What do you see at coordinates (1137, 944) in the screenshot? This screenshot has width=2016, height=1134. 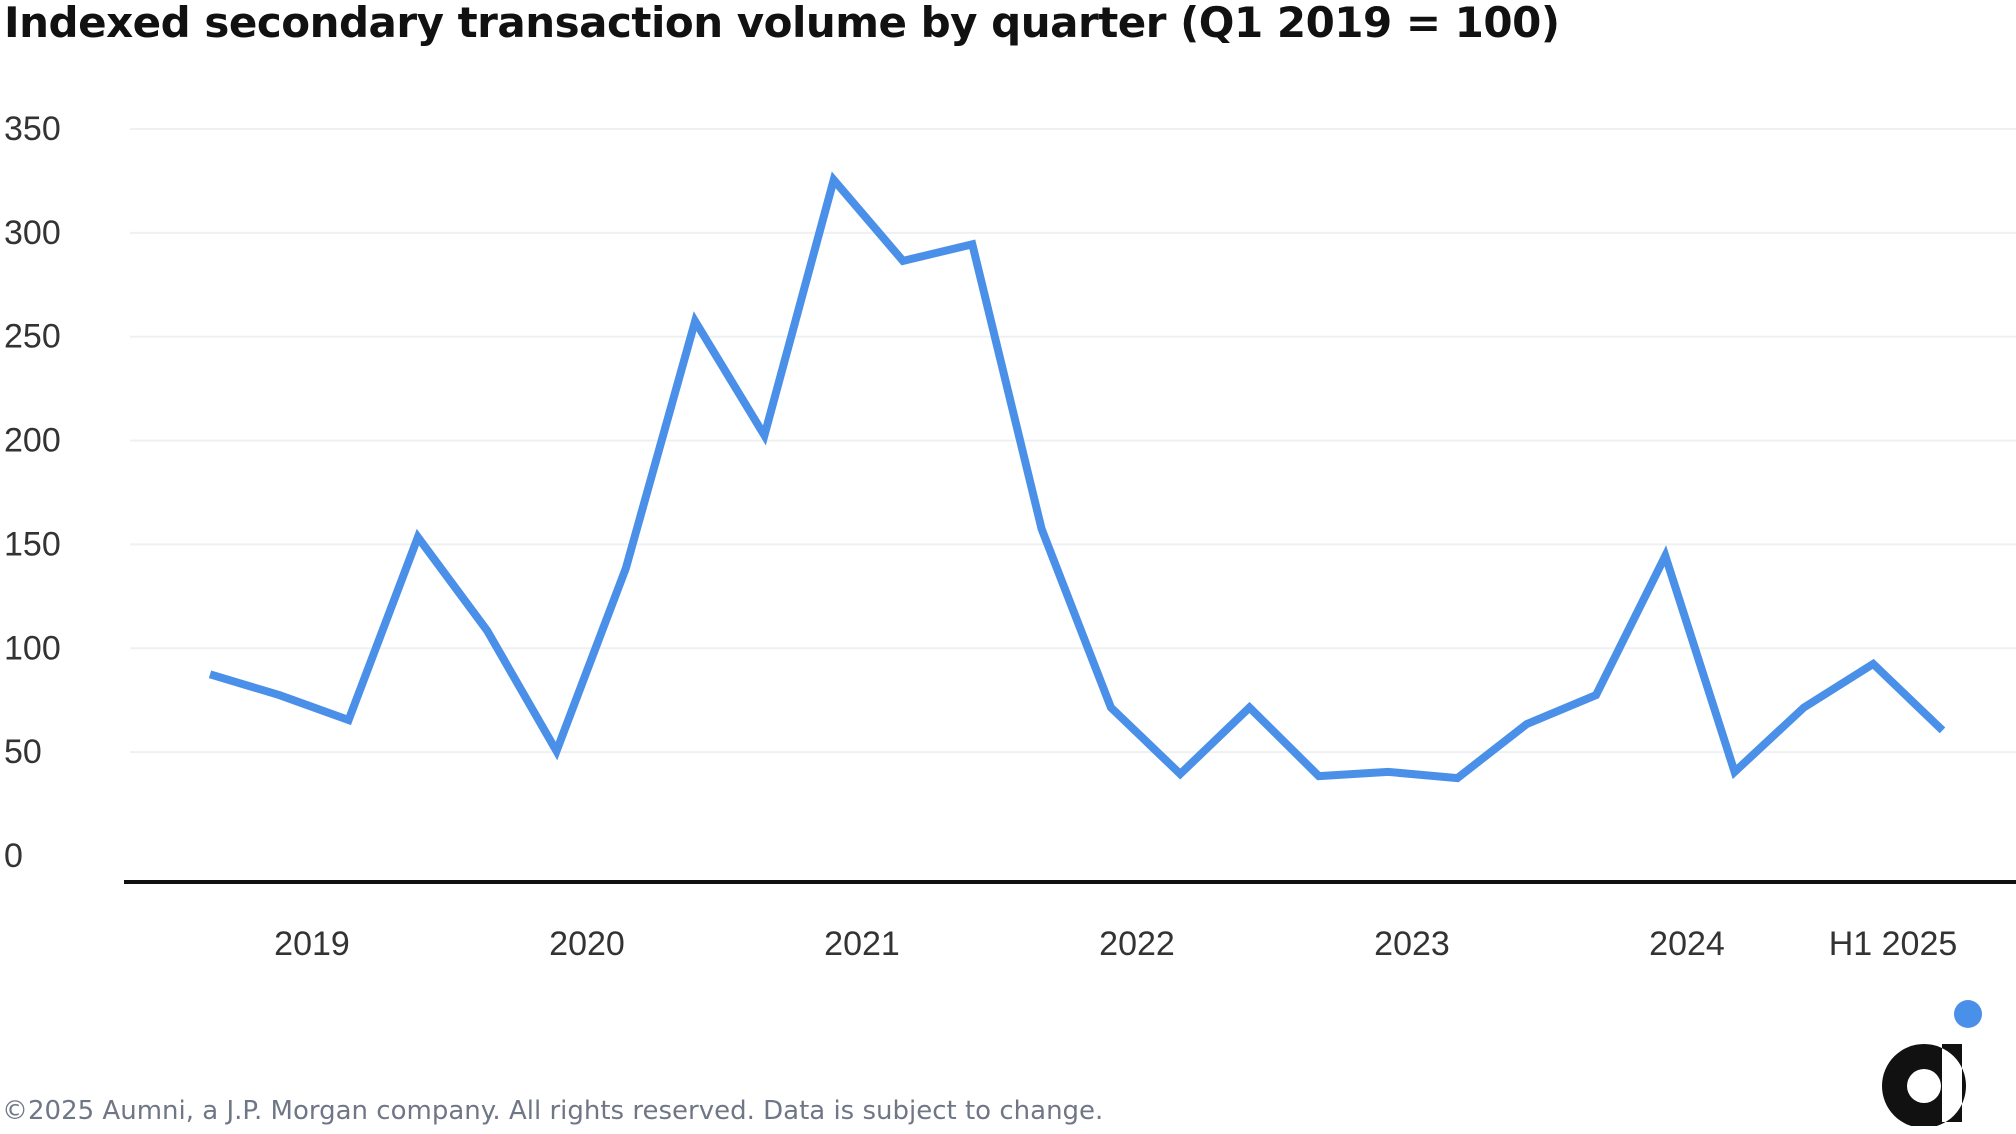 I see `x-tick-label: 2022` at bounding box center [1137, 944].